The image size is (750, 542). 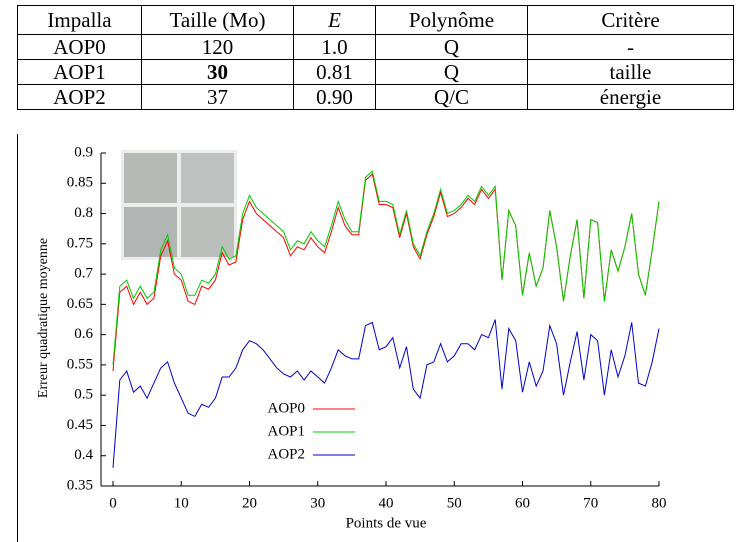 What do you see at coordinates (249, 503) in the screenshot?
I see `x-tick-label: 20` at bounding box center [249, 503].